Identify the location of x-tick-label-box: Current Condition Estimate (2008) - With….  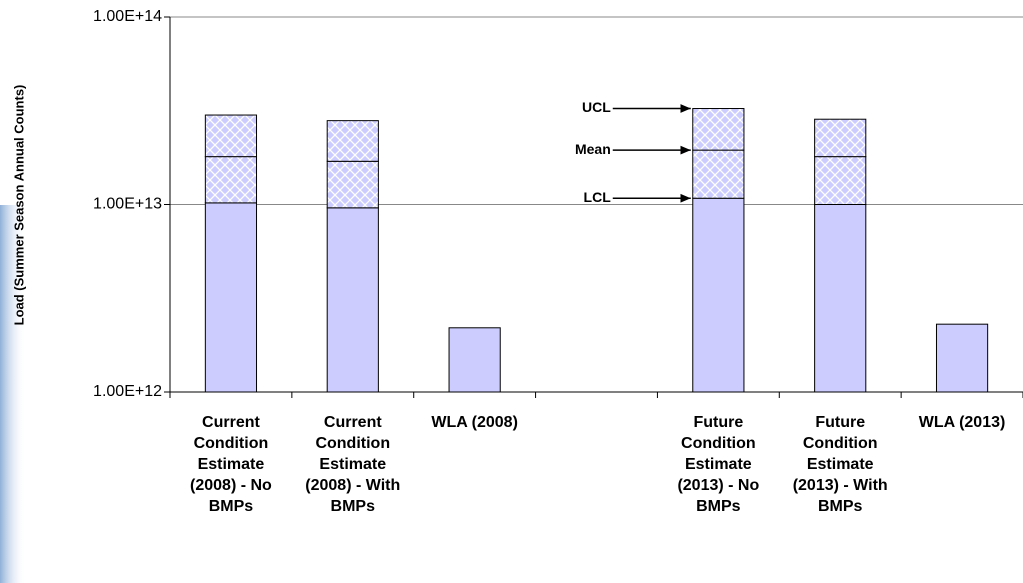
(353, 464).